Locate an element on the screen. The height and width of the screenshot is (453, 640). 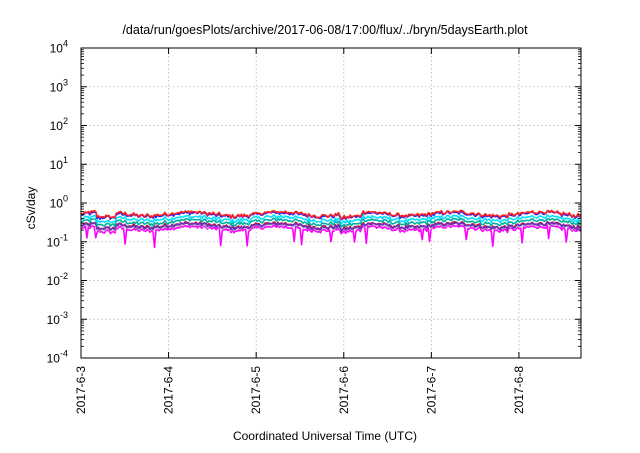
y-tick-label: 10⁻³ is located at coordinates (57, 318).